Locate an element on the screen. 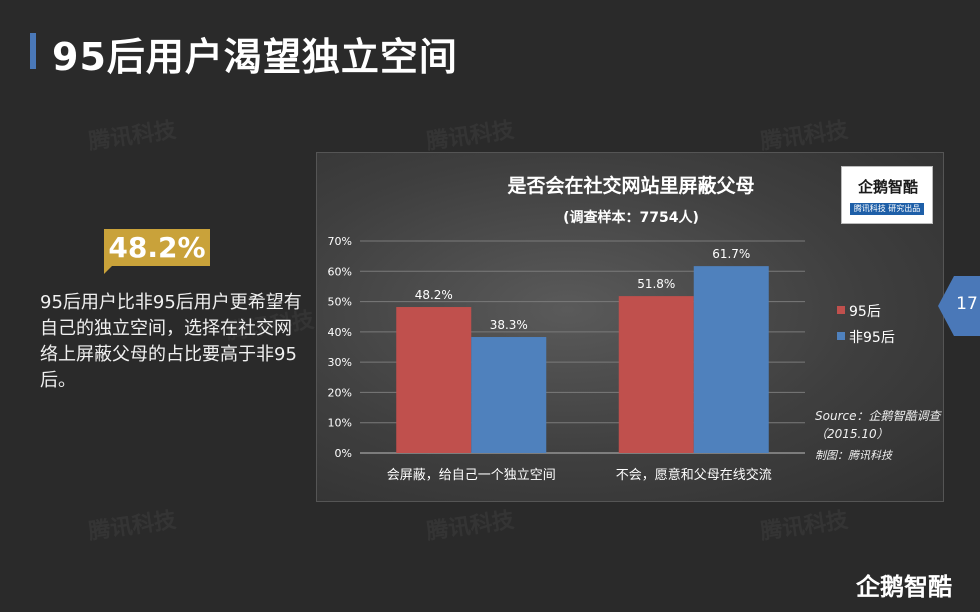 This screenshot has height=612, width=980. data-label: 51.8% is located at coordinates (656, 284).